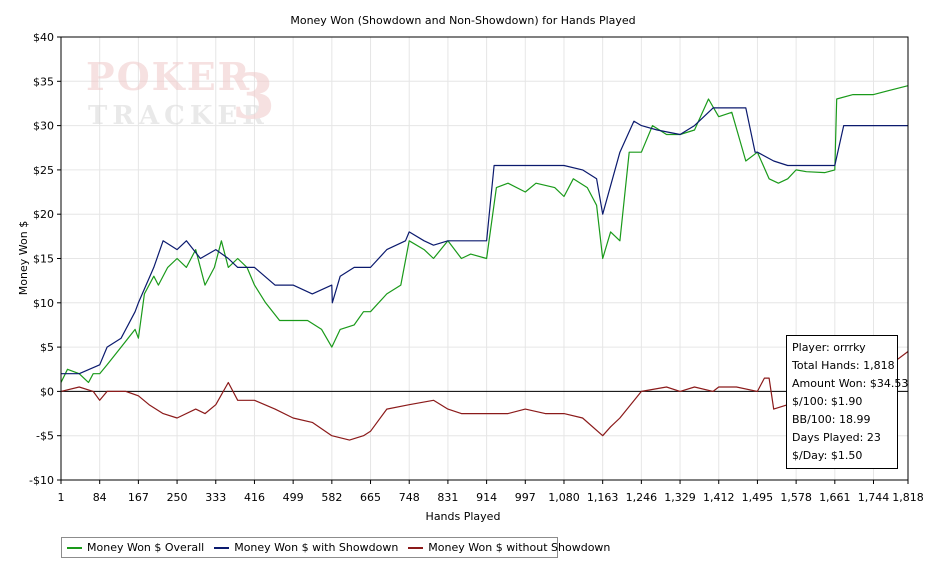 This screenshot has height=565, width=930. Describe the element at coordinates (831, 419) in the screenshot. I see `bb-per-100: BB/100: 18.99` at that location.